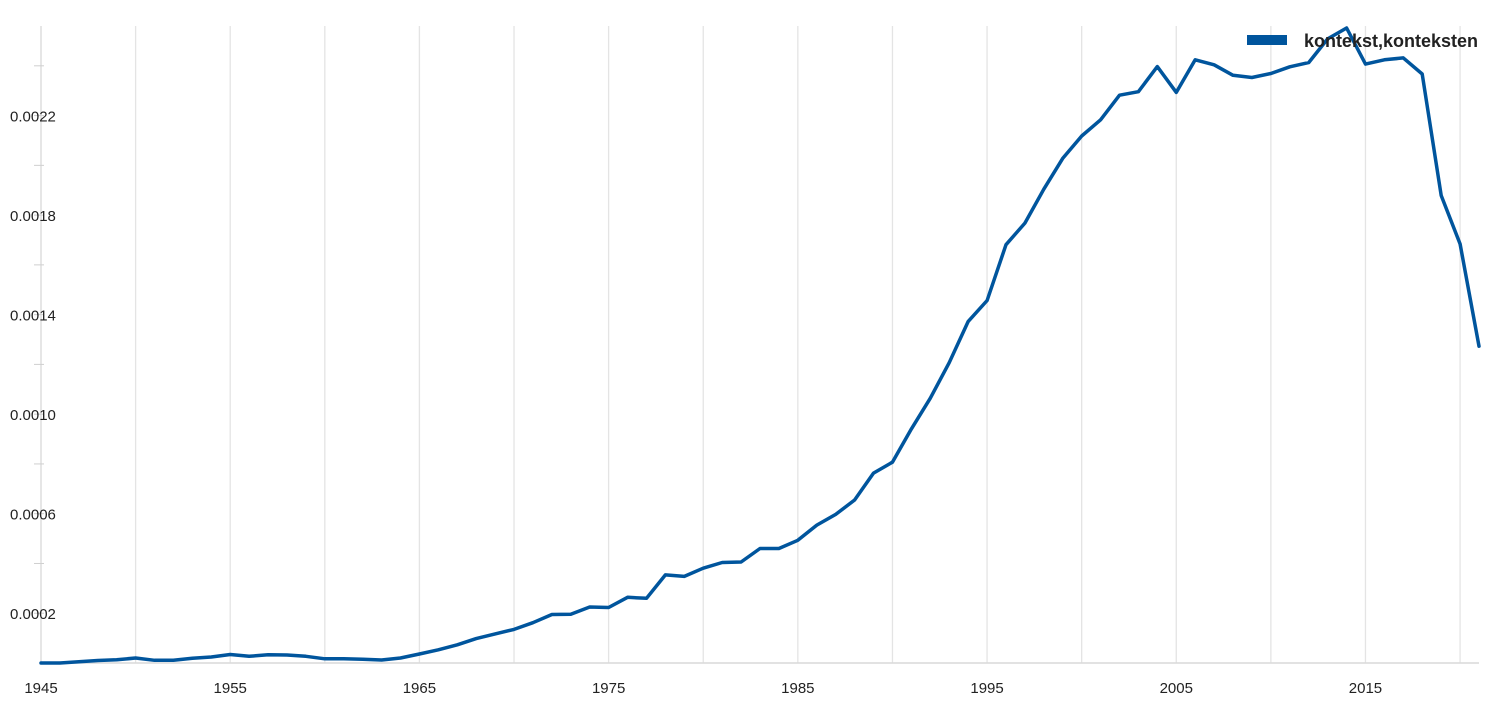  What do you see at coordinates (986, 688) in the screenshot?
I see `x-tick-label: 1995` at bounding box center [986, 688].